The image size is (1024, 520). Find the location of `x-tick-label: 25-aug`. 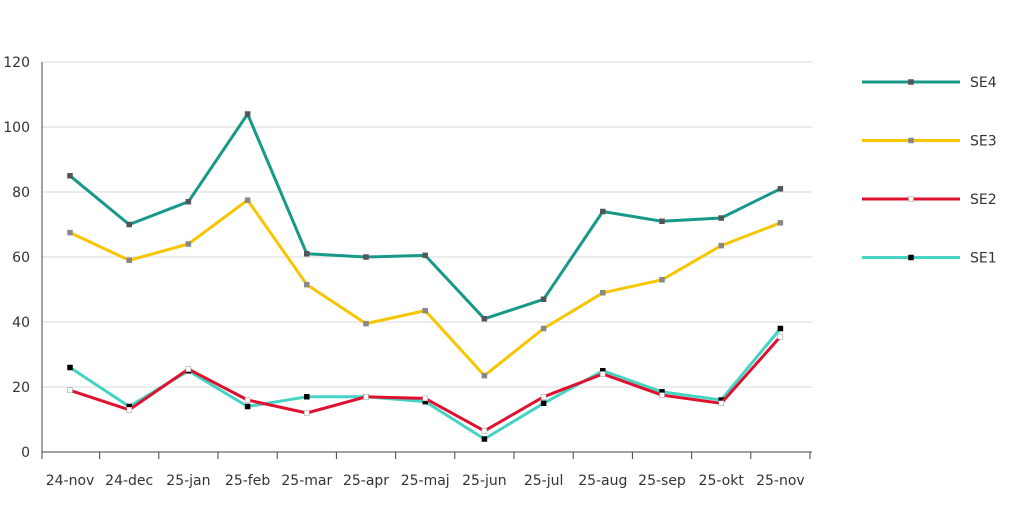

x-tick-label: 25-aug is located at coordinates (602, 481).